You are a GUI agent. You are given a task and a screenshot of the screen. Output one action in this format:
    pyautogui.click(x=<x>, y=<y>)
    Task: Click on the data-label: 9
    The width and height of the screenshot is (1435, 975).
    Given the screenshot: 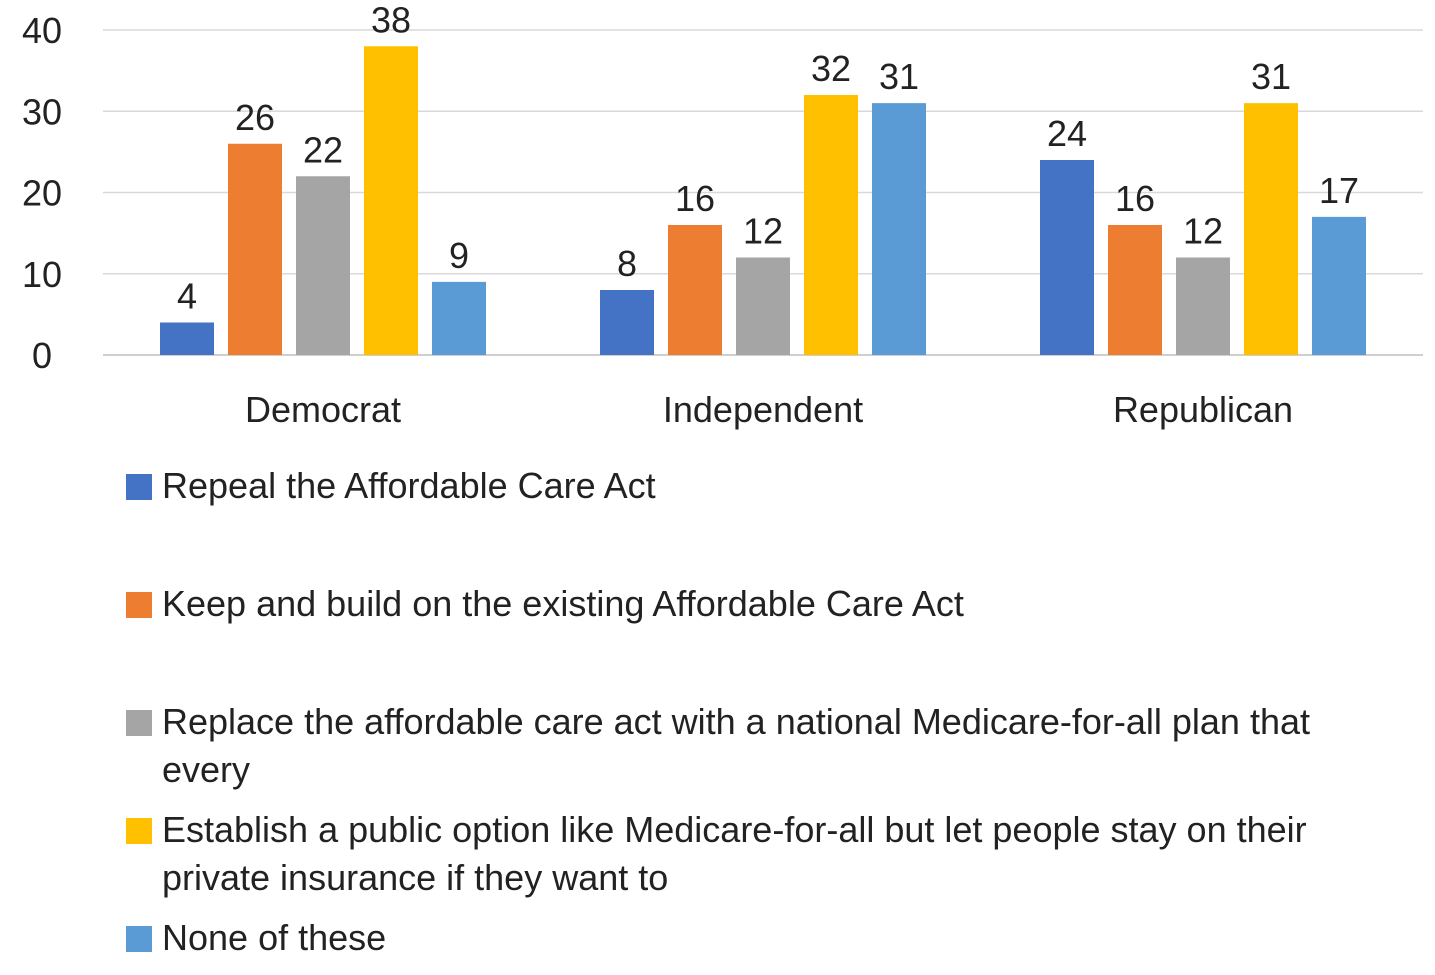 What is the action you would take?
    pyautogui.click(x=459, y=255)
    